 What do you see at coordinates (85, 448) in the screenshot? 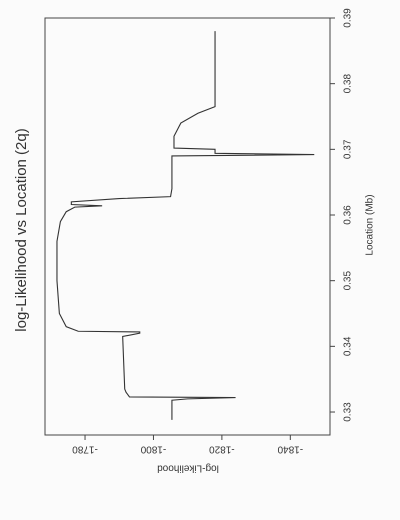
I see `y-tick-label: -1780` at bounding box center [85, 448].